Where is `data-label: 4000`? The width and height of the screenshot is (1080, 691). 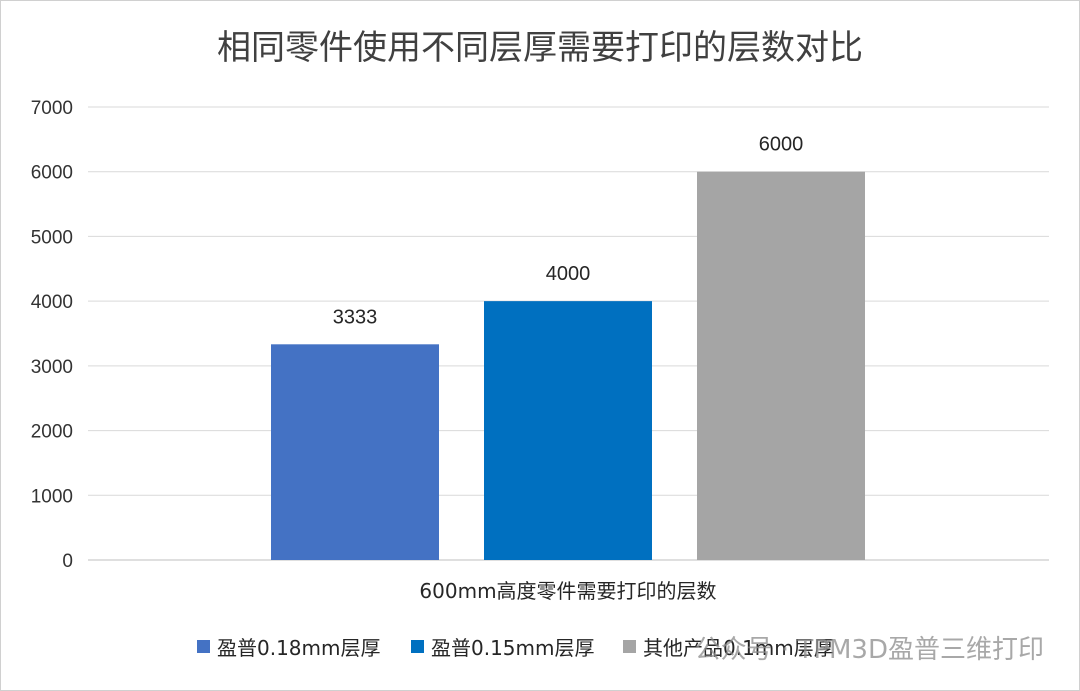
data-label: 4000 is located at coordinates (568, 274).